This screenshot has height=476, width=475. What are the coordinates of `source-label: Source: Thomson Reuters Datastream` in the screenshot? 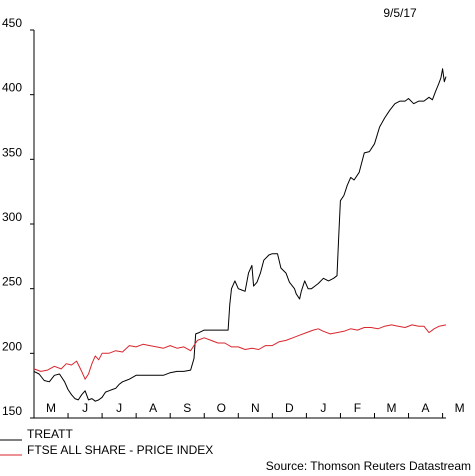 It's located at (368, 466).